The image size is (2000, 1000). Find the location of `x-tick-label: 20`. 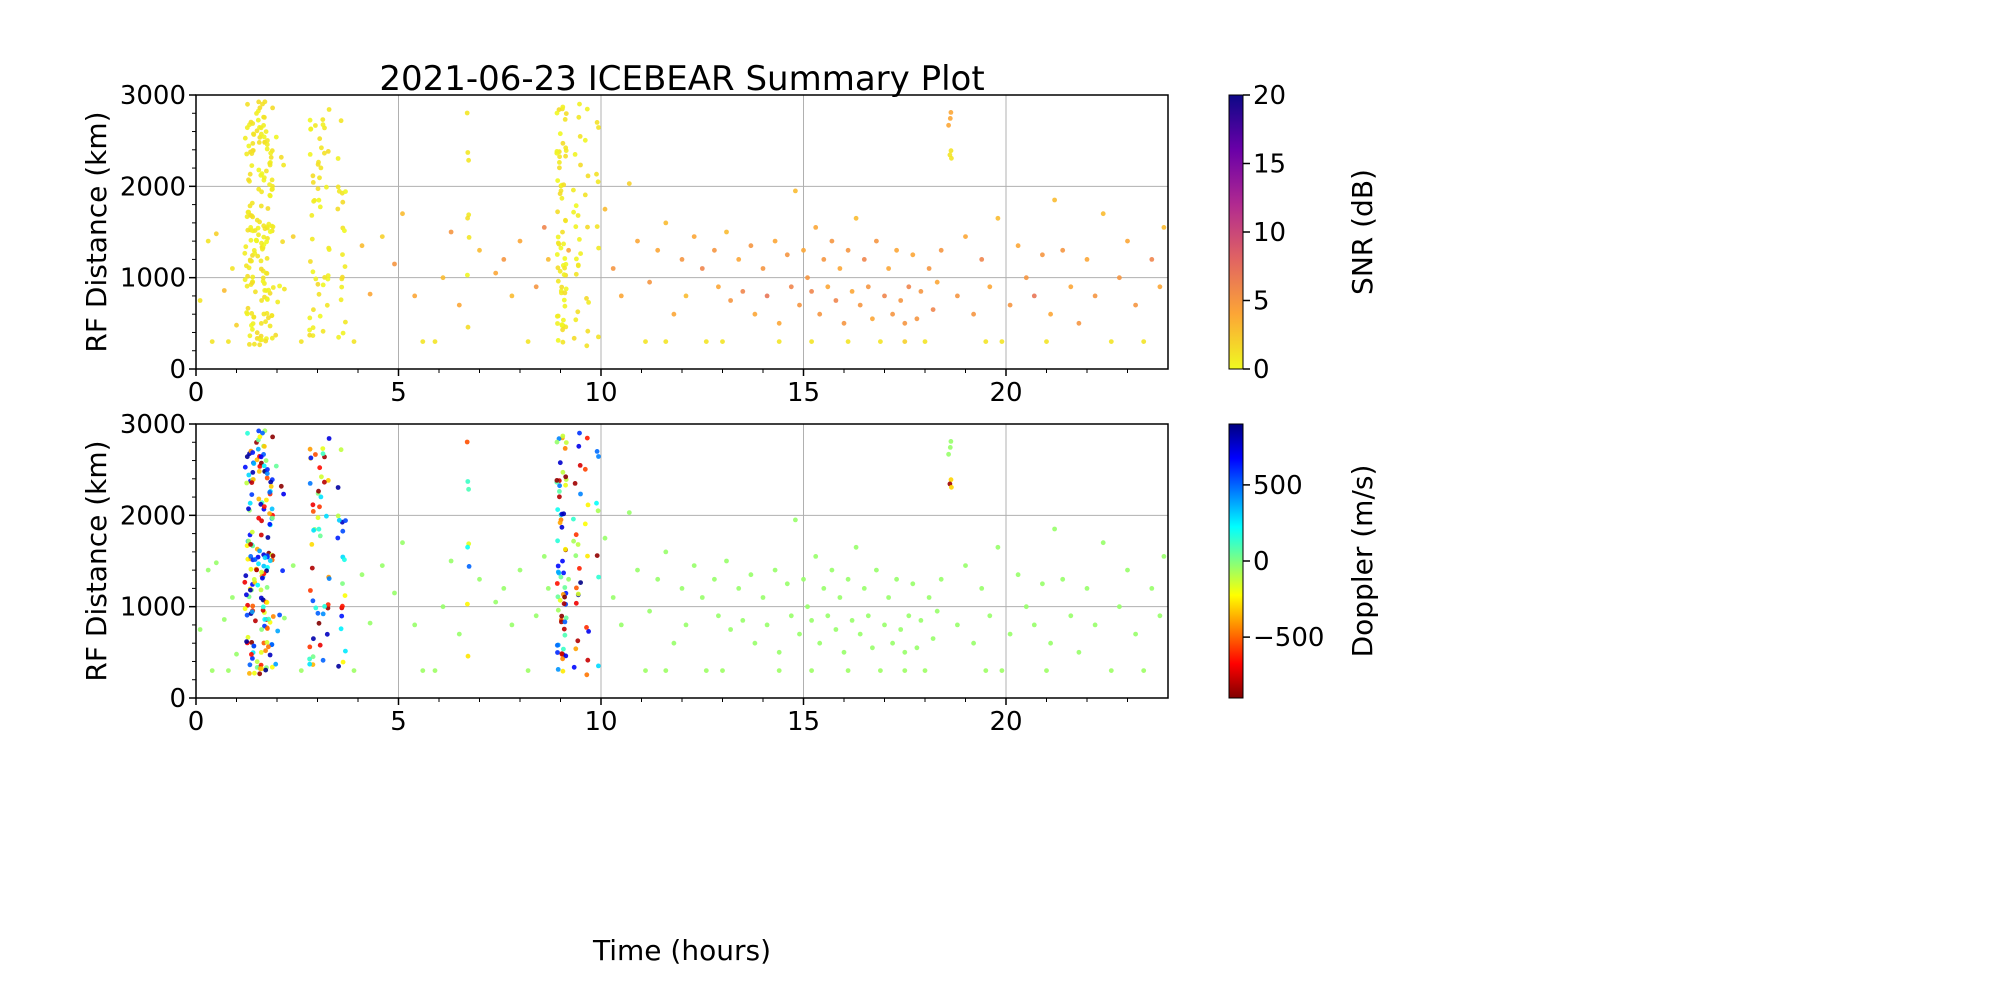

x-tick-label: 20 is located at coordinates (1005, 393).